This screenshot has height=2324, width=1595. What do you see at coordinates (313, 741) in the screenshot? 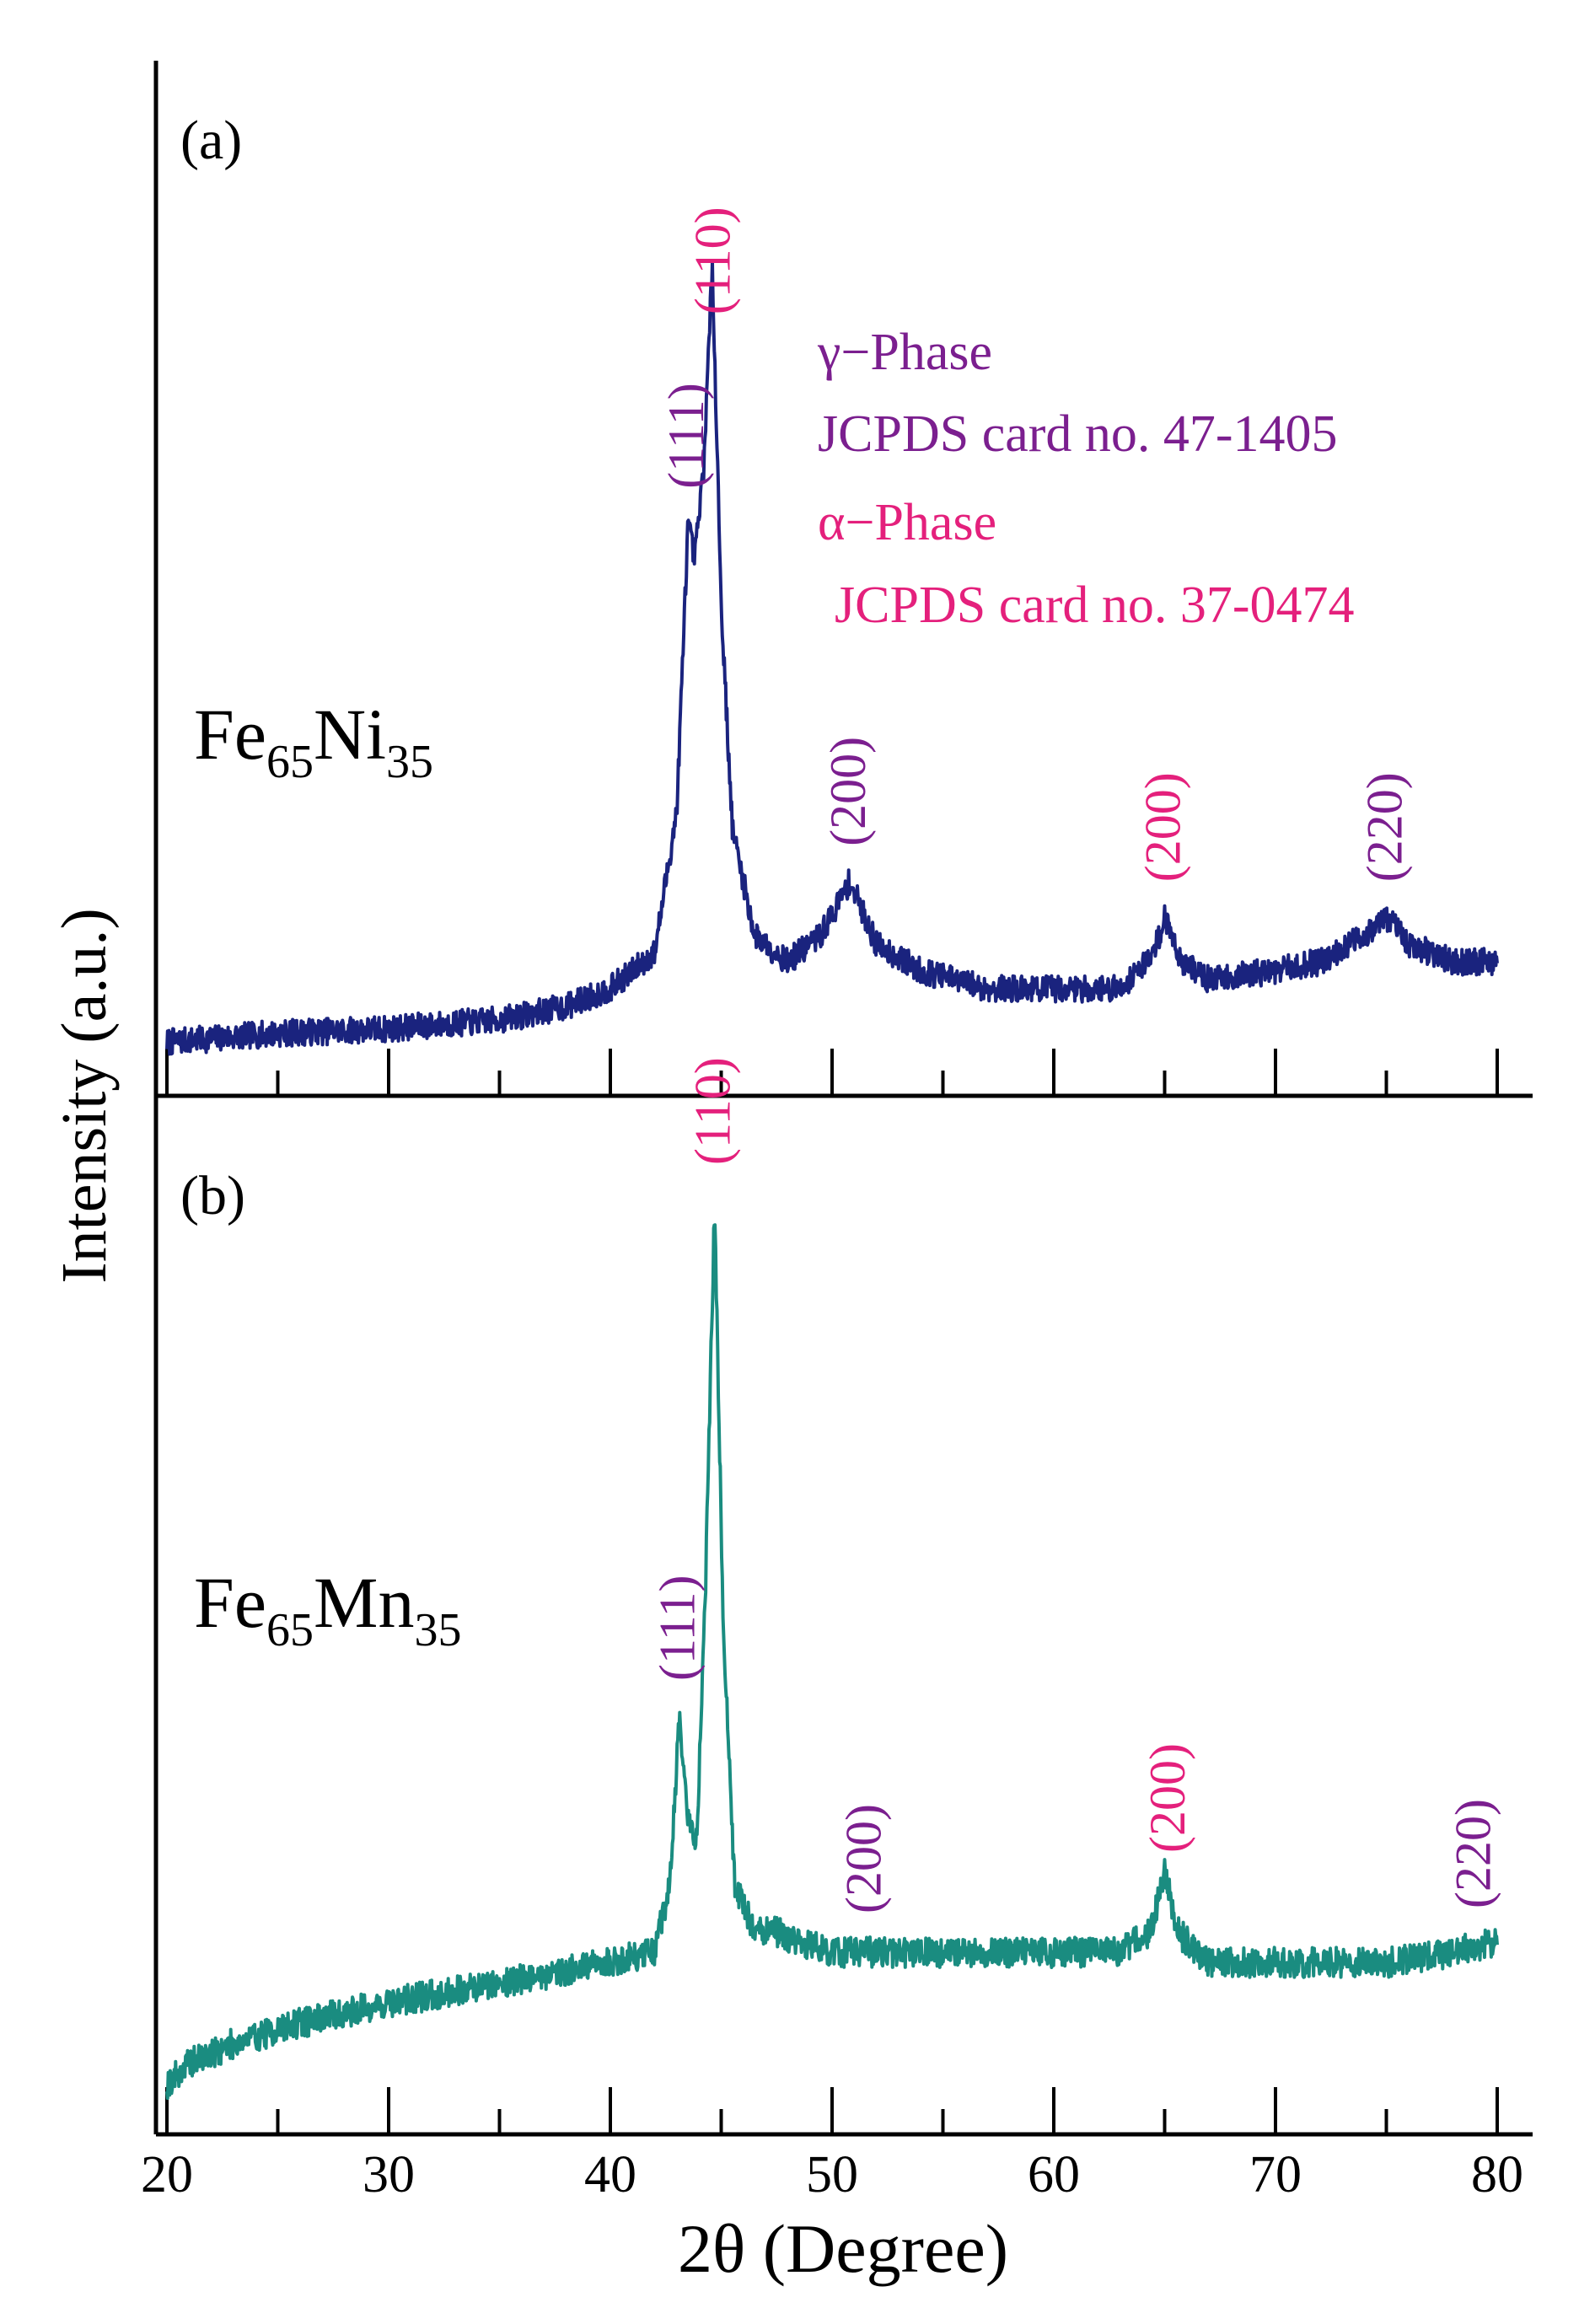
I see `sample-label-a: Fe65Ni35` at bounding box center [313, 741].